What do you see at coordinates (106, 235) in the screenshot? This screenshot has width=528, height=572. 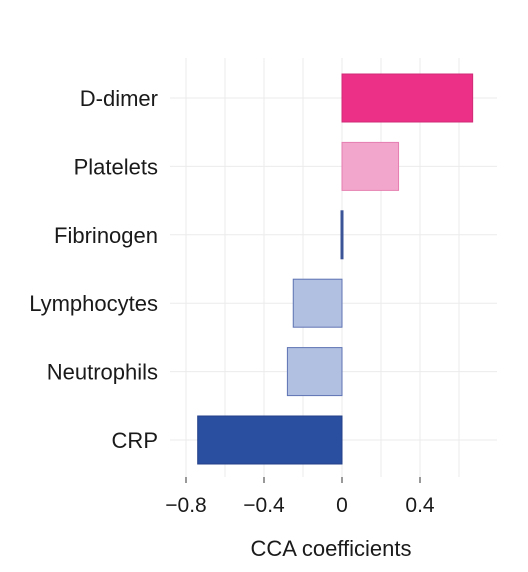 I see `category-label: Fibrinogen` at bounding box center [106, 235].